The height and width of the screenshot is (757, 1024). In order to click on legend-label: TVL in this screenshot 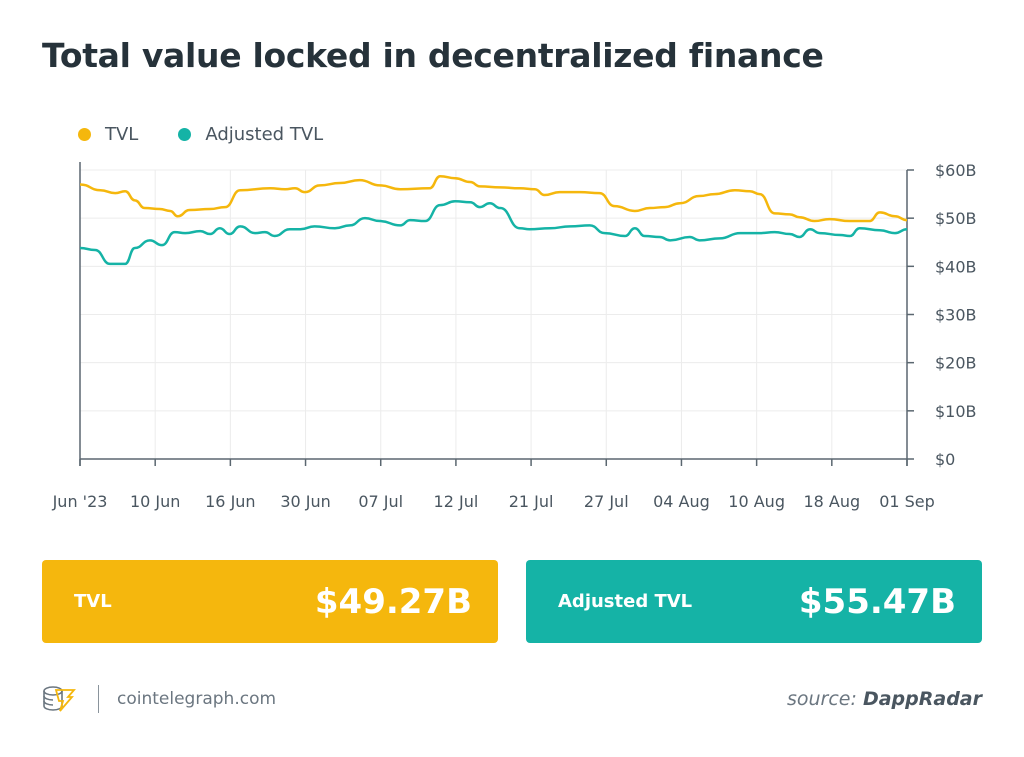, I will do `click(122, 134)`.